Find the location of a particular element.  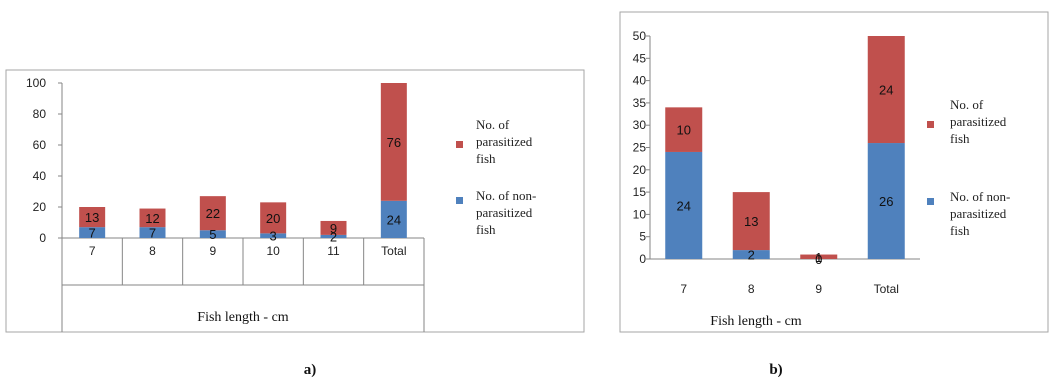

chart-a-y-tick-label: 20 is located at coordinates (40, 207).